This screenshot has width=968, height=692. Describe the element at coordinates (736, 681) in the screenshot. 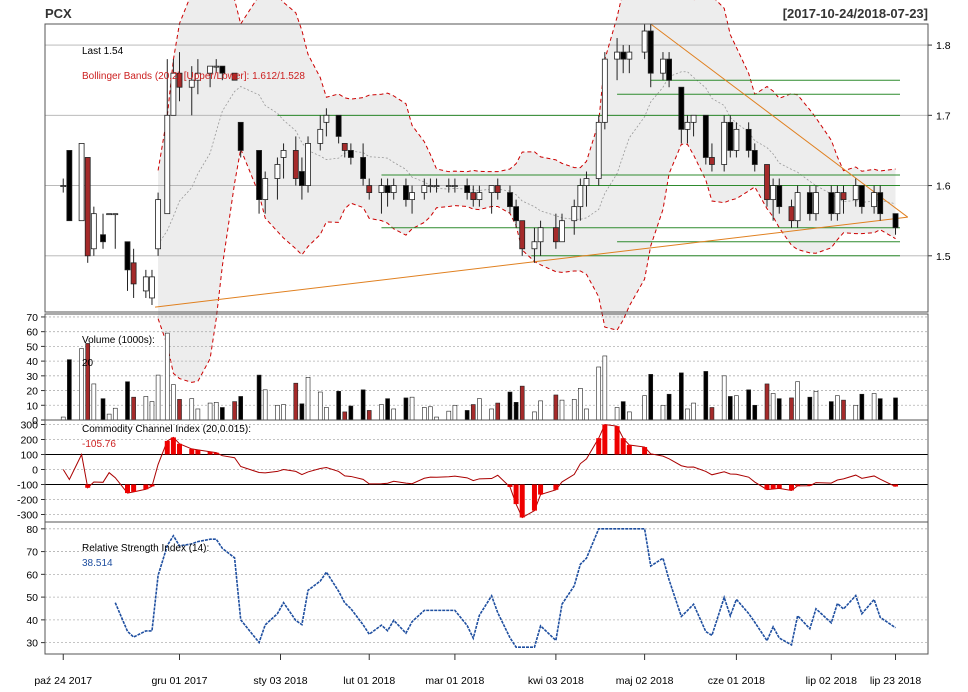

I see `x-tick-label: cze 01 2018` at that location.